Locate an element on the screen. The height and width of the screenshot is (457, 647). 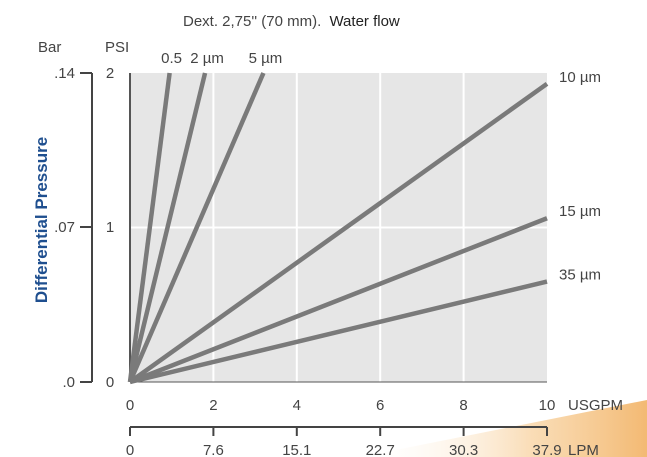
y-axis-title: Differential Pressure is located at coordinates (41, 220).